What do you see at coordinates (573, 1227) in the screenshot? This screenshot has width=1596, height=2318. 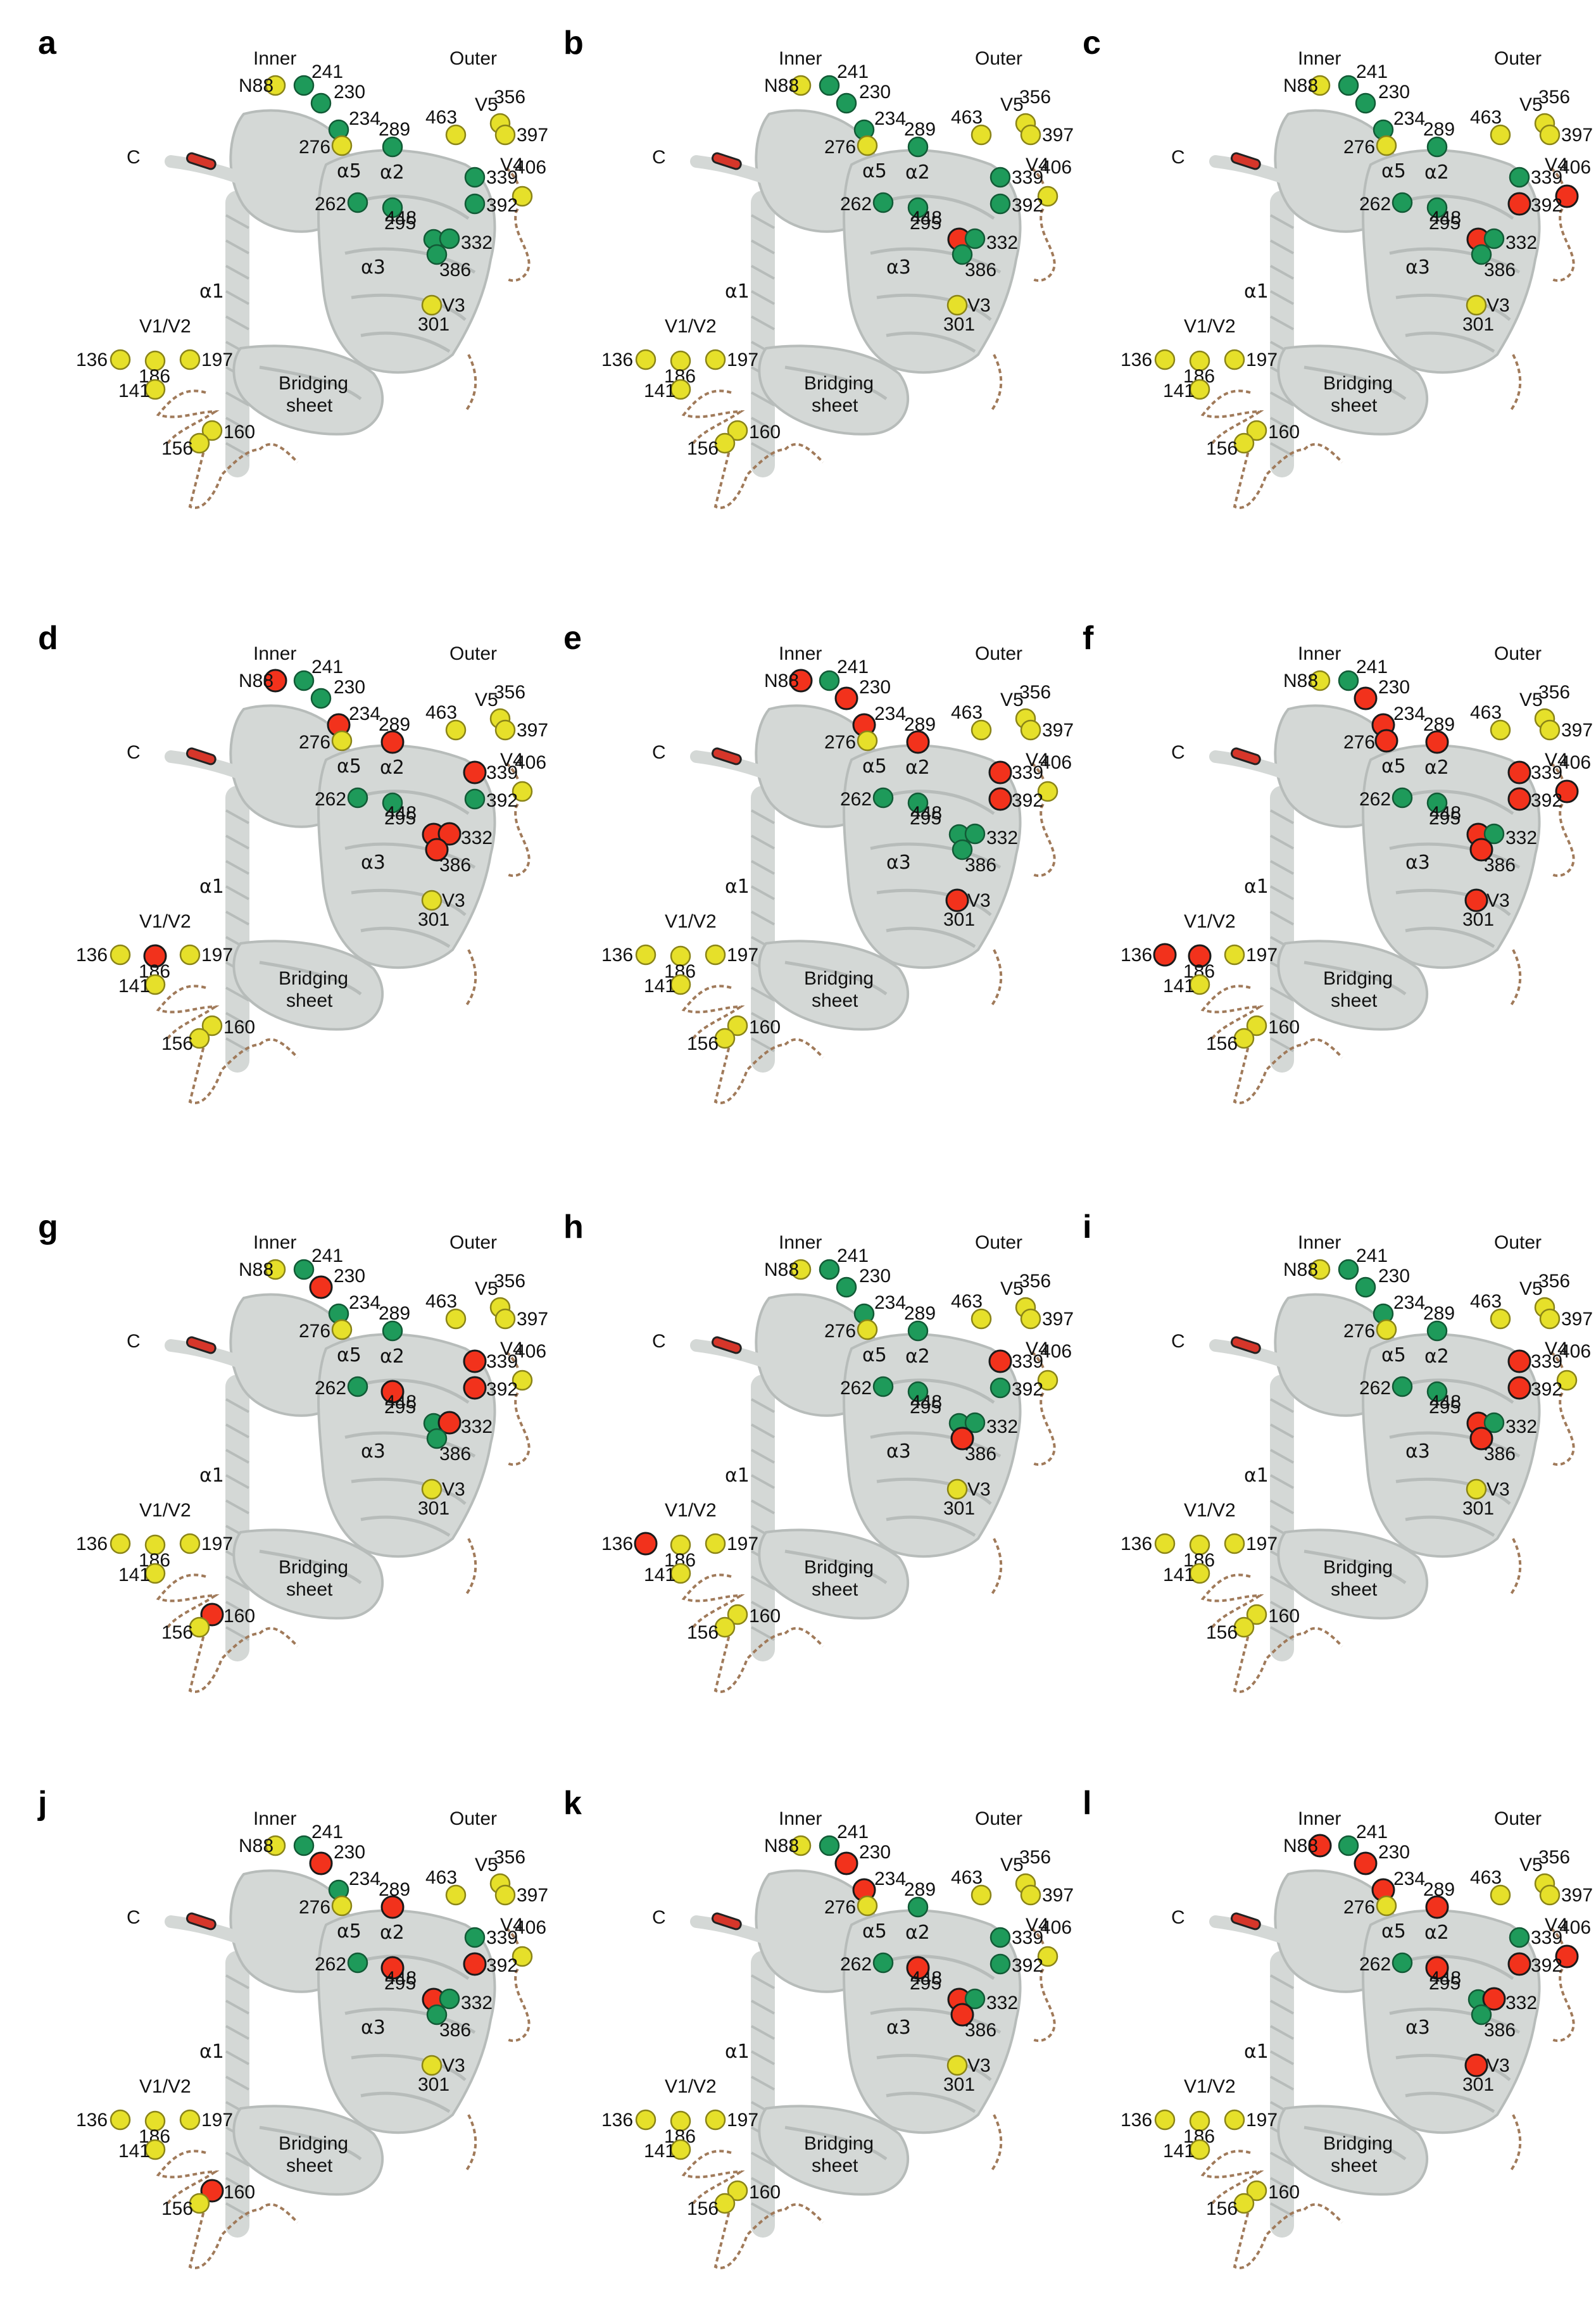 I see `panel-letter: h` at bounding box center [573, 1227].